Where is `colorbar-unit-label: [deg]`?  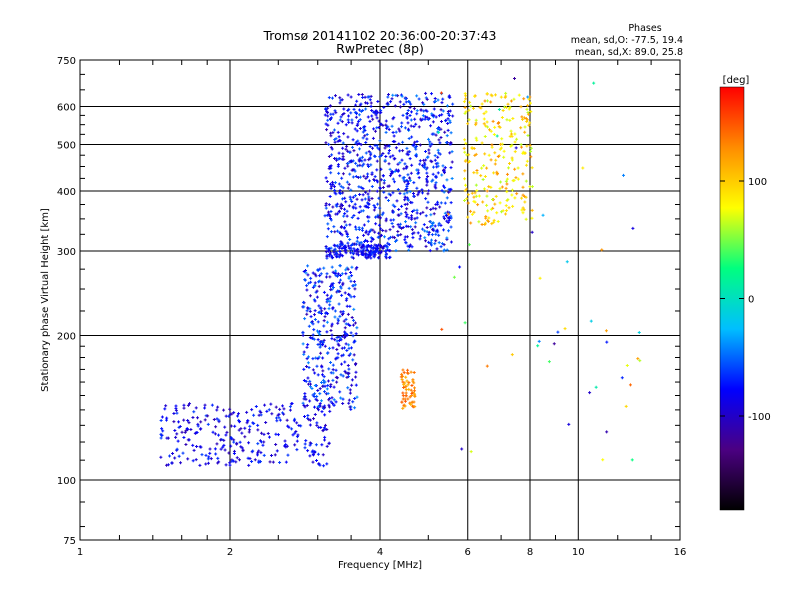 colorbar-unit-label: [deg] is located at coordinates (736, 80).